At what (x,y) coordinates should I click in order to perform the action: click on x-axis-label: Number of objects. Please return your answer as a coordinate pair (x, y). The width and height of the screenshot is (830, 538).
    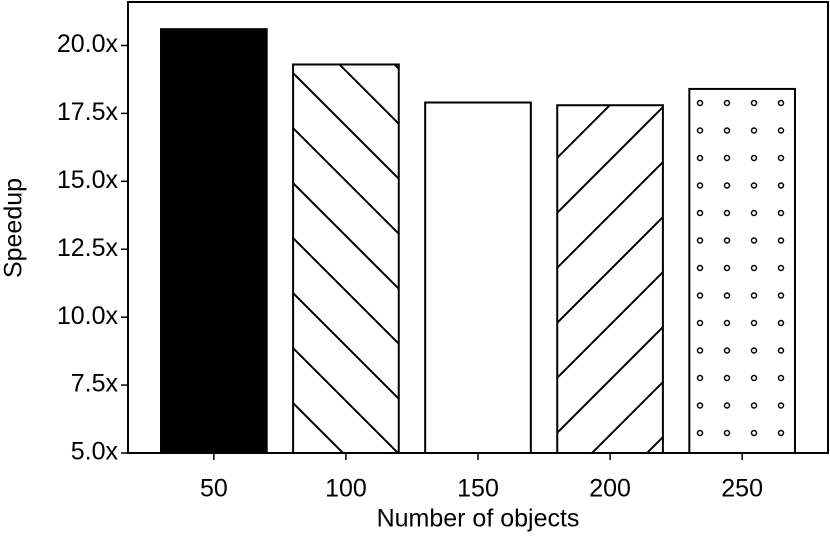
    Looking at the image, I should click on (478, 519).